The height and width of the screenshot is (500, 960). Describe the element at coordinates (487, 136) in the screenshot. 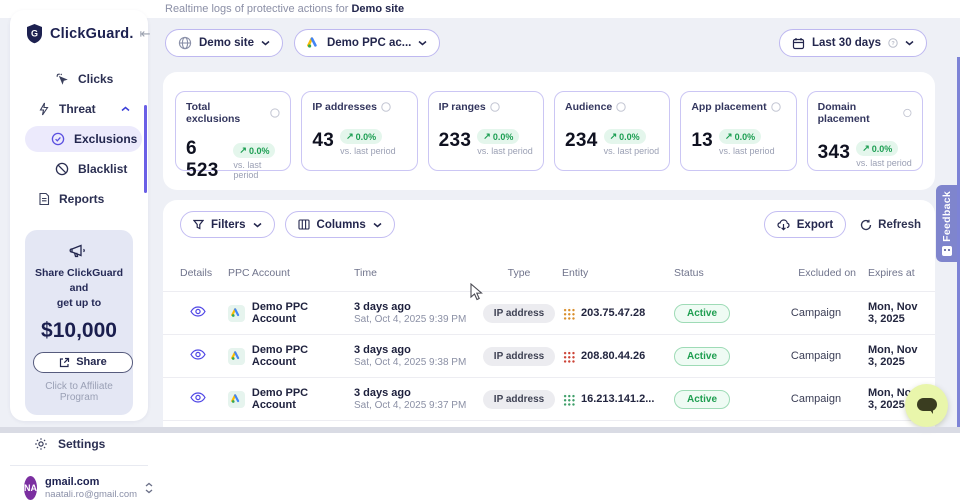

I see `trend-up-icon: ↗` at that location.